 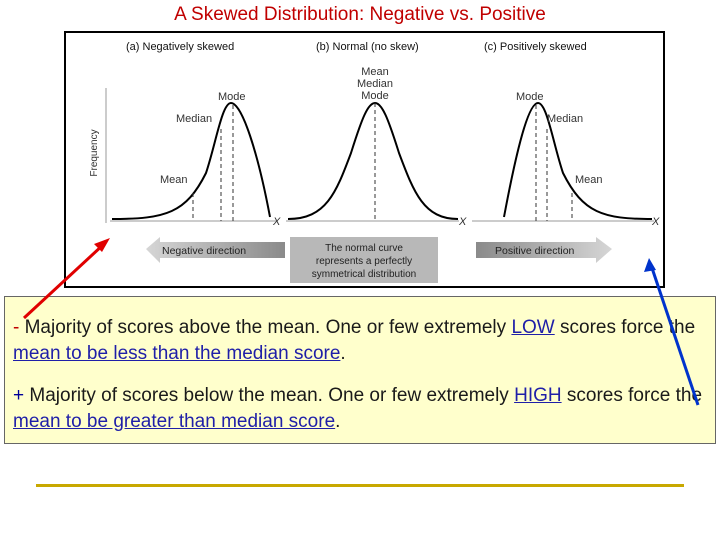 I want to click on negative-text-end: ., so click(x=343, y=353).